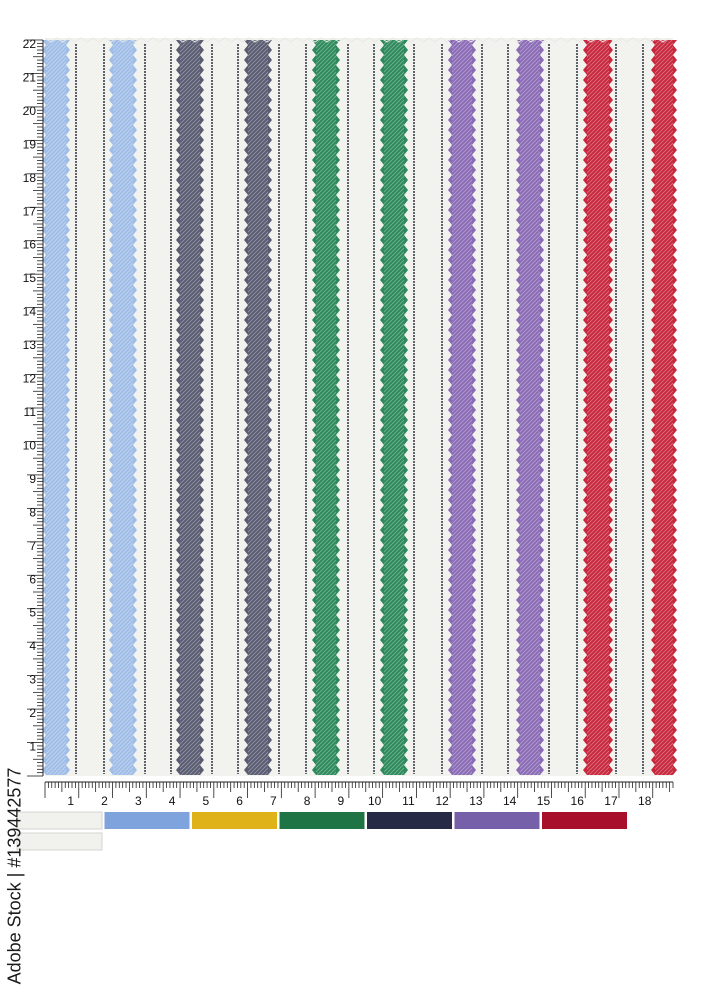 Image resolution: width=707 pixels, height=1000 pixels. Describe the element at coordinates (30, 77) in the screenshot. I see `ruler-label-v: 21` at that location.